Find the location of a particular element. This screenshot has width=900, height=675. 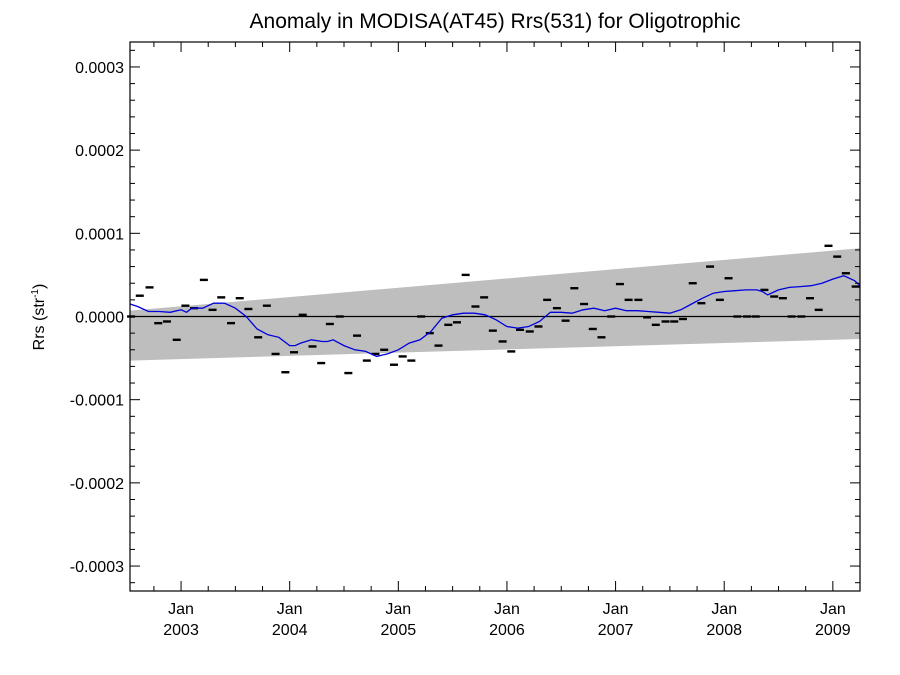

y-tick-label-5: -0.0002 is located at coordinates (97, 484).